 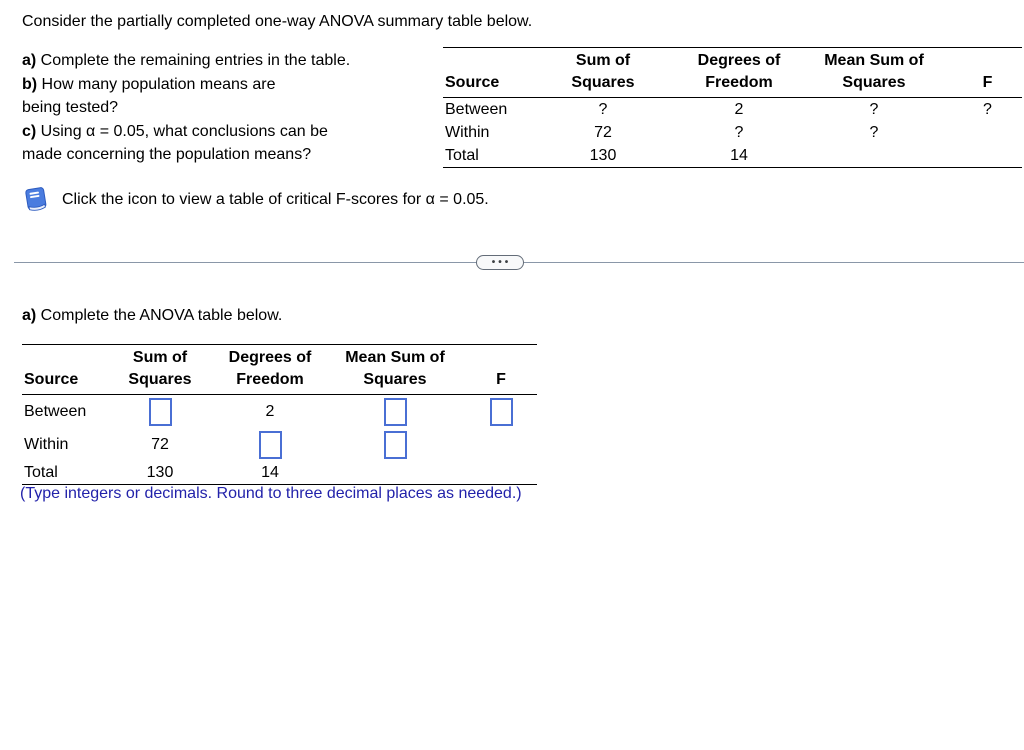 I want to click on between-f-cell, so click(x=501, y=412).